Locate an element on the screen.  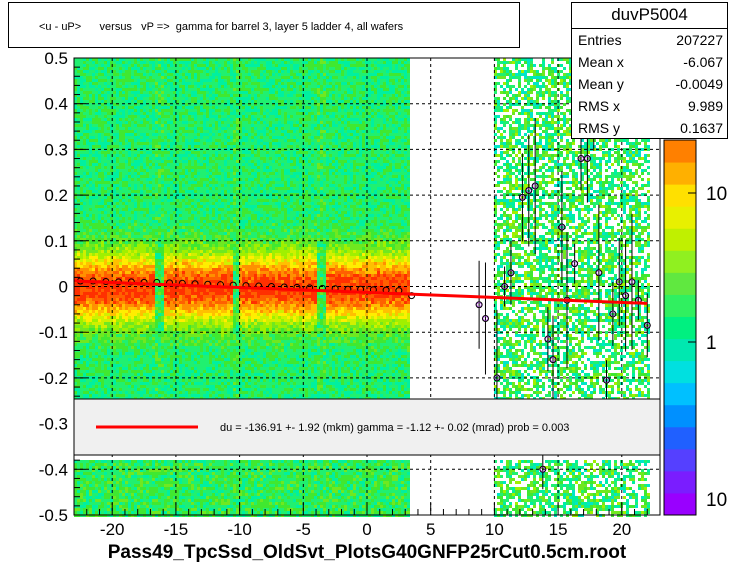
stats-value: 207227 is located at coordinates (699, 40).